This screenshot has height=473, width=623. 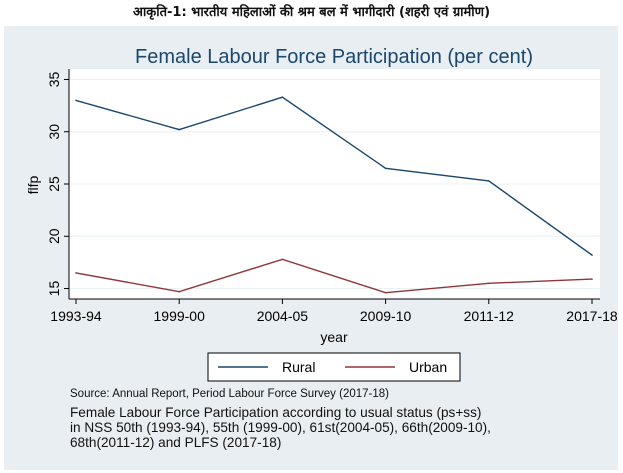 I want to click on y-ticks: 15 20 25 30 35, so click(x=57, y=183).